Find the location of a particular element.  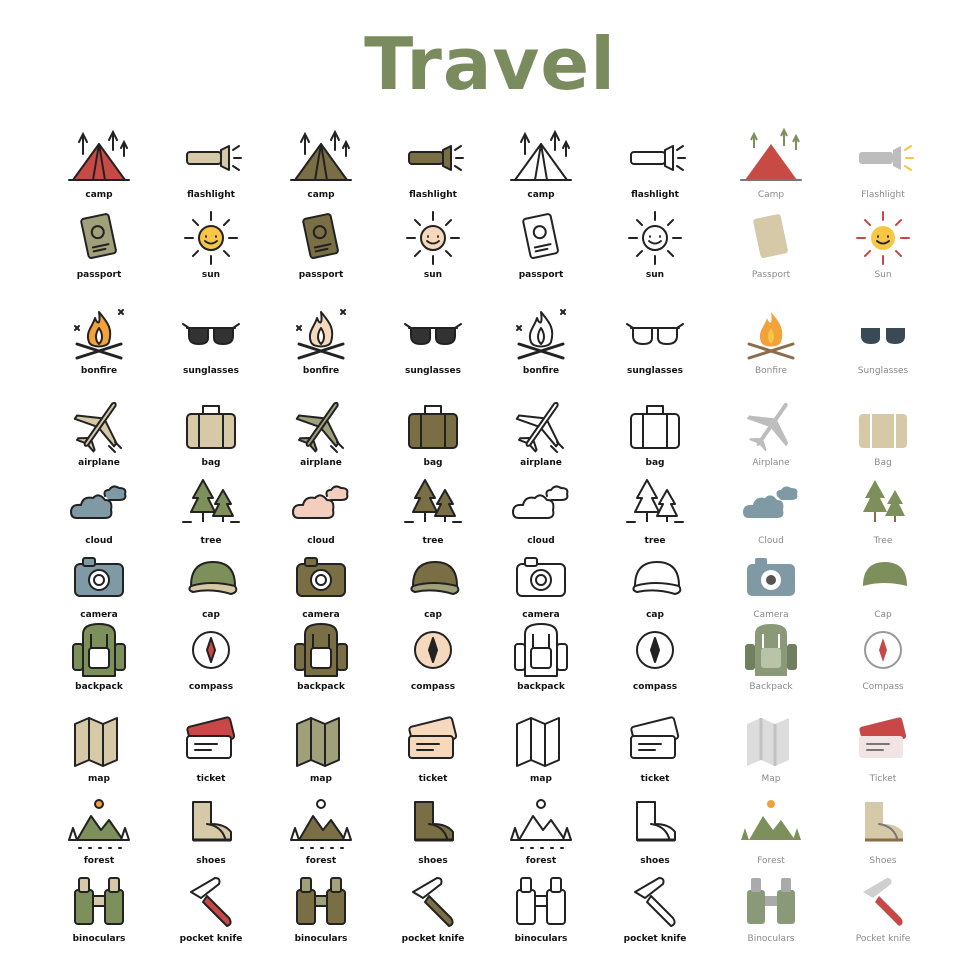

icon-label: tree is located at coordinates (655, 541).